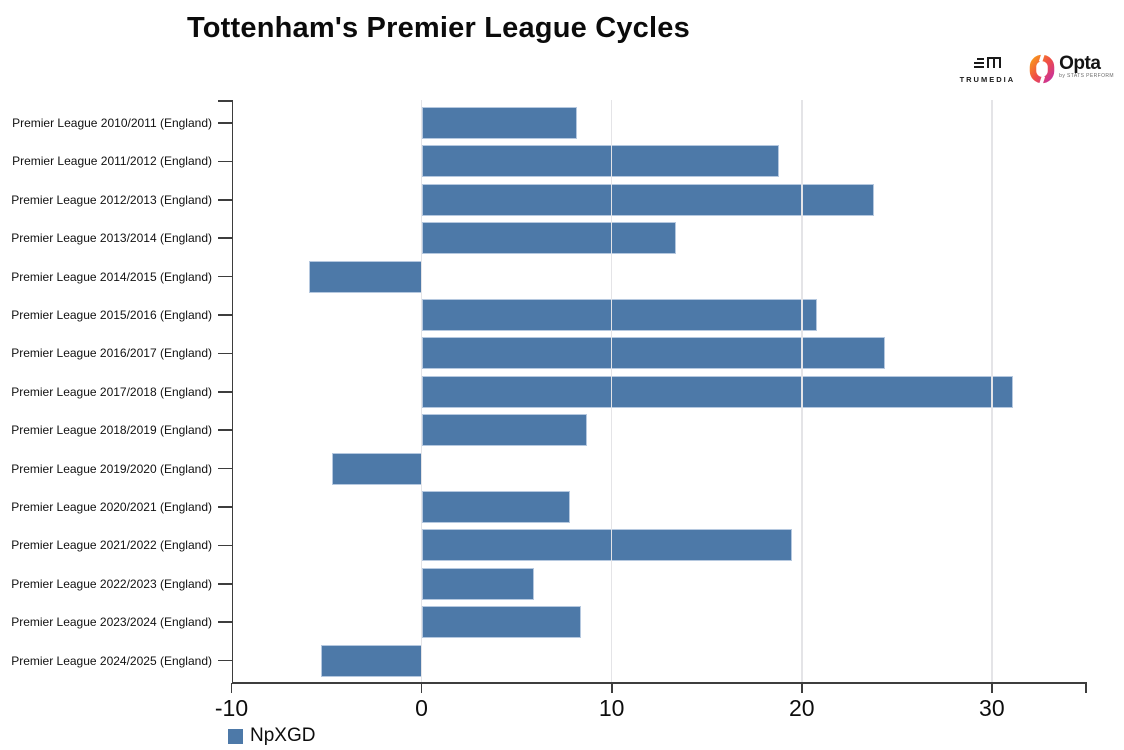 This screenshot has height=750, width=1124. Describe the element at coordinates (111, 391) in the screenshot. I see `y-axis-label: Premier League 2017/2018 (England)` at that location.